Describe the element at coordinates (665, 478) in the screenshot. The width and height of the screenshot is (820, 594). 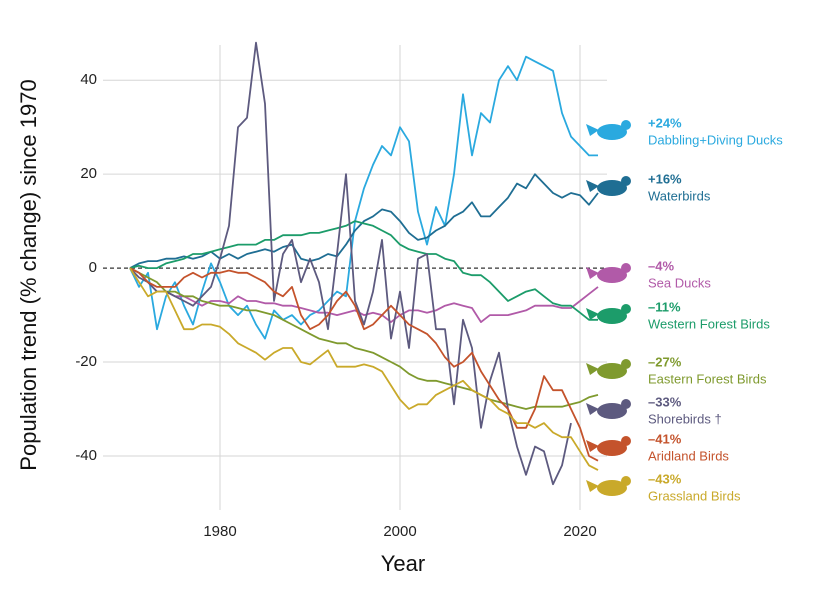
I see `series-change: –43%` at that location.